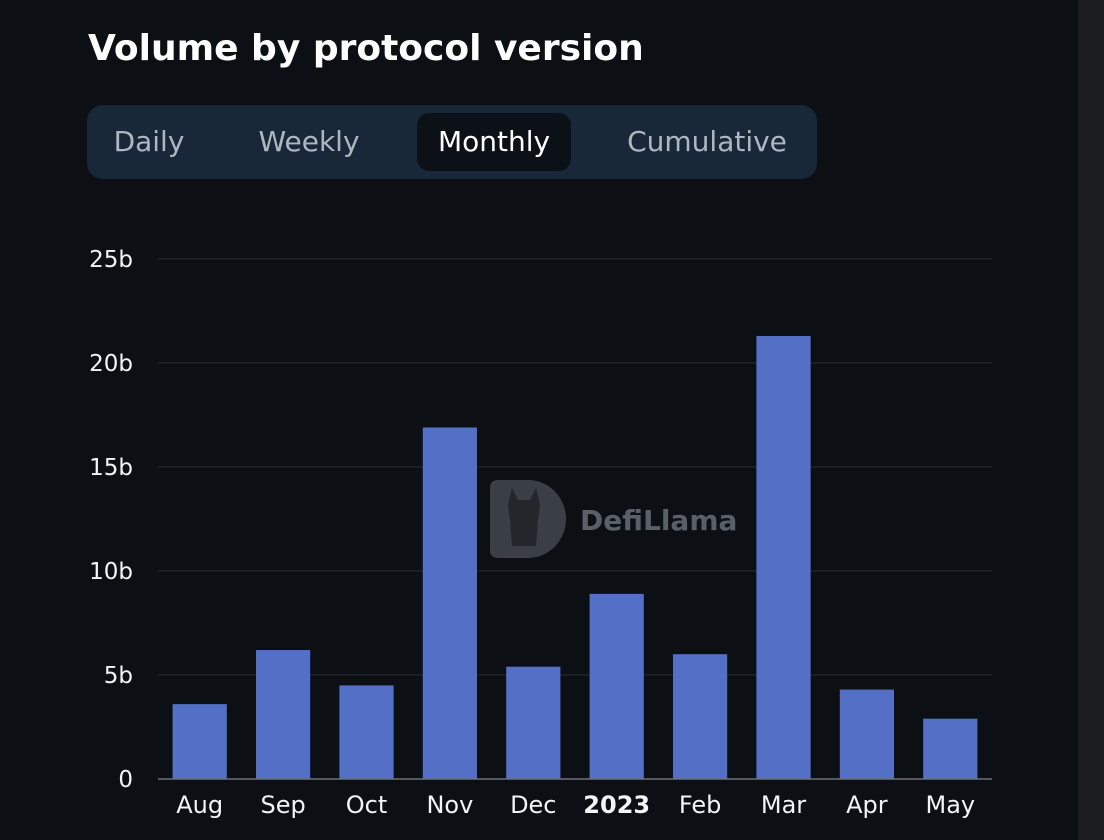  I want to click on bar-may, so click(950, 748).